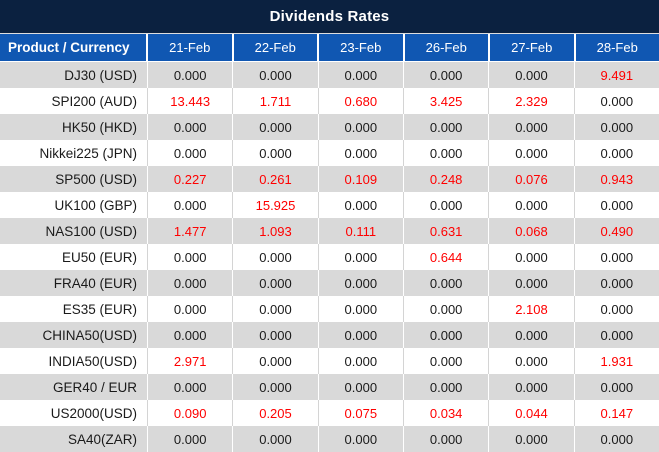 The height and width of the screenshot is (452, 659). Describe the element at coordinates (191, 47) in the screenshot. I see `column-header-date: 21-Feb` at that location.